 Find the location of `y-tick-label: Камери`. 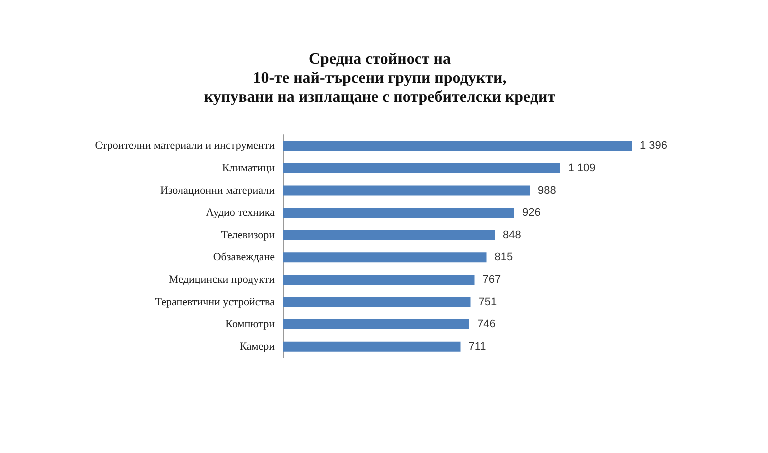

y-tick-label: Камери is located at coordinates (258, 346).